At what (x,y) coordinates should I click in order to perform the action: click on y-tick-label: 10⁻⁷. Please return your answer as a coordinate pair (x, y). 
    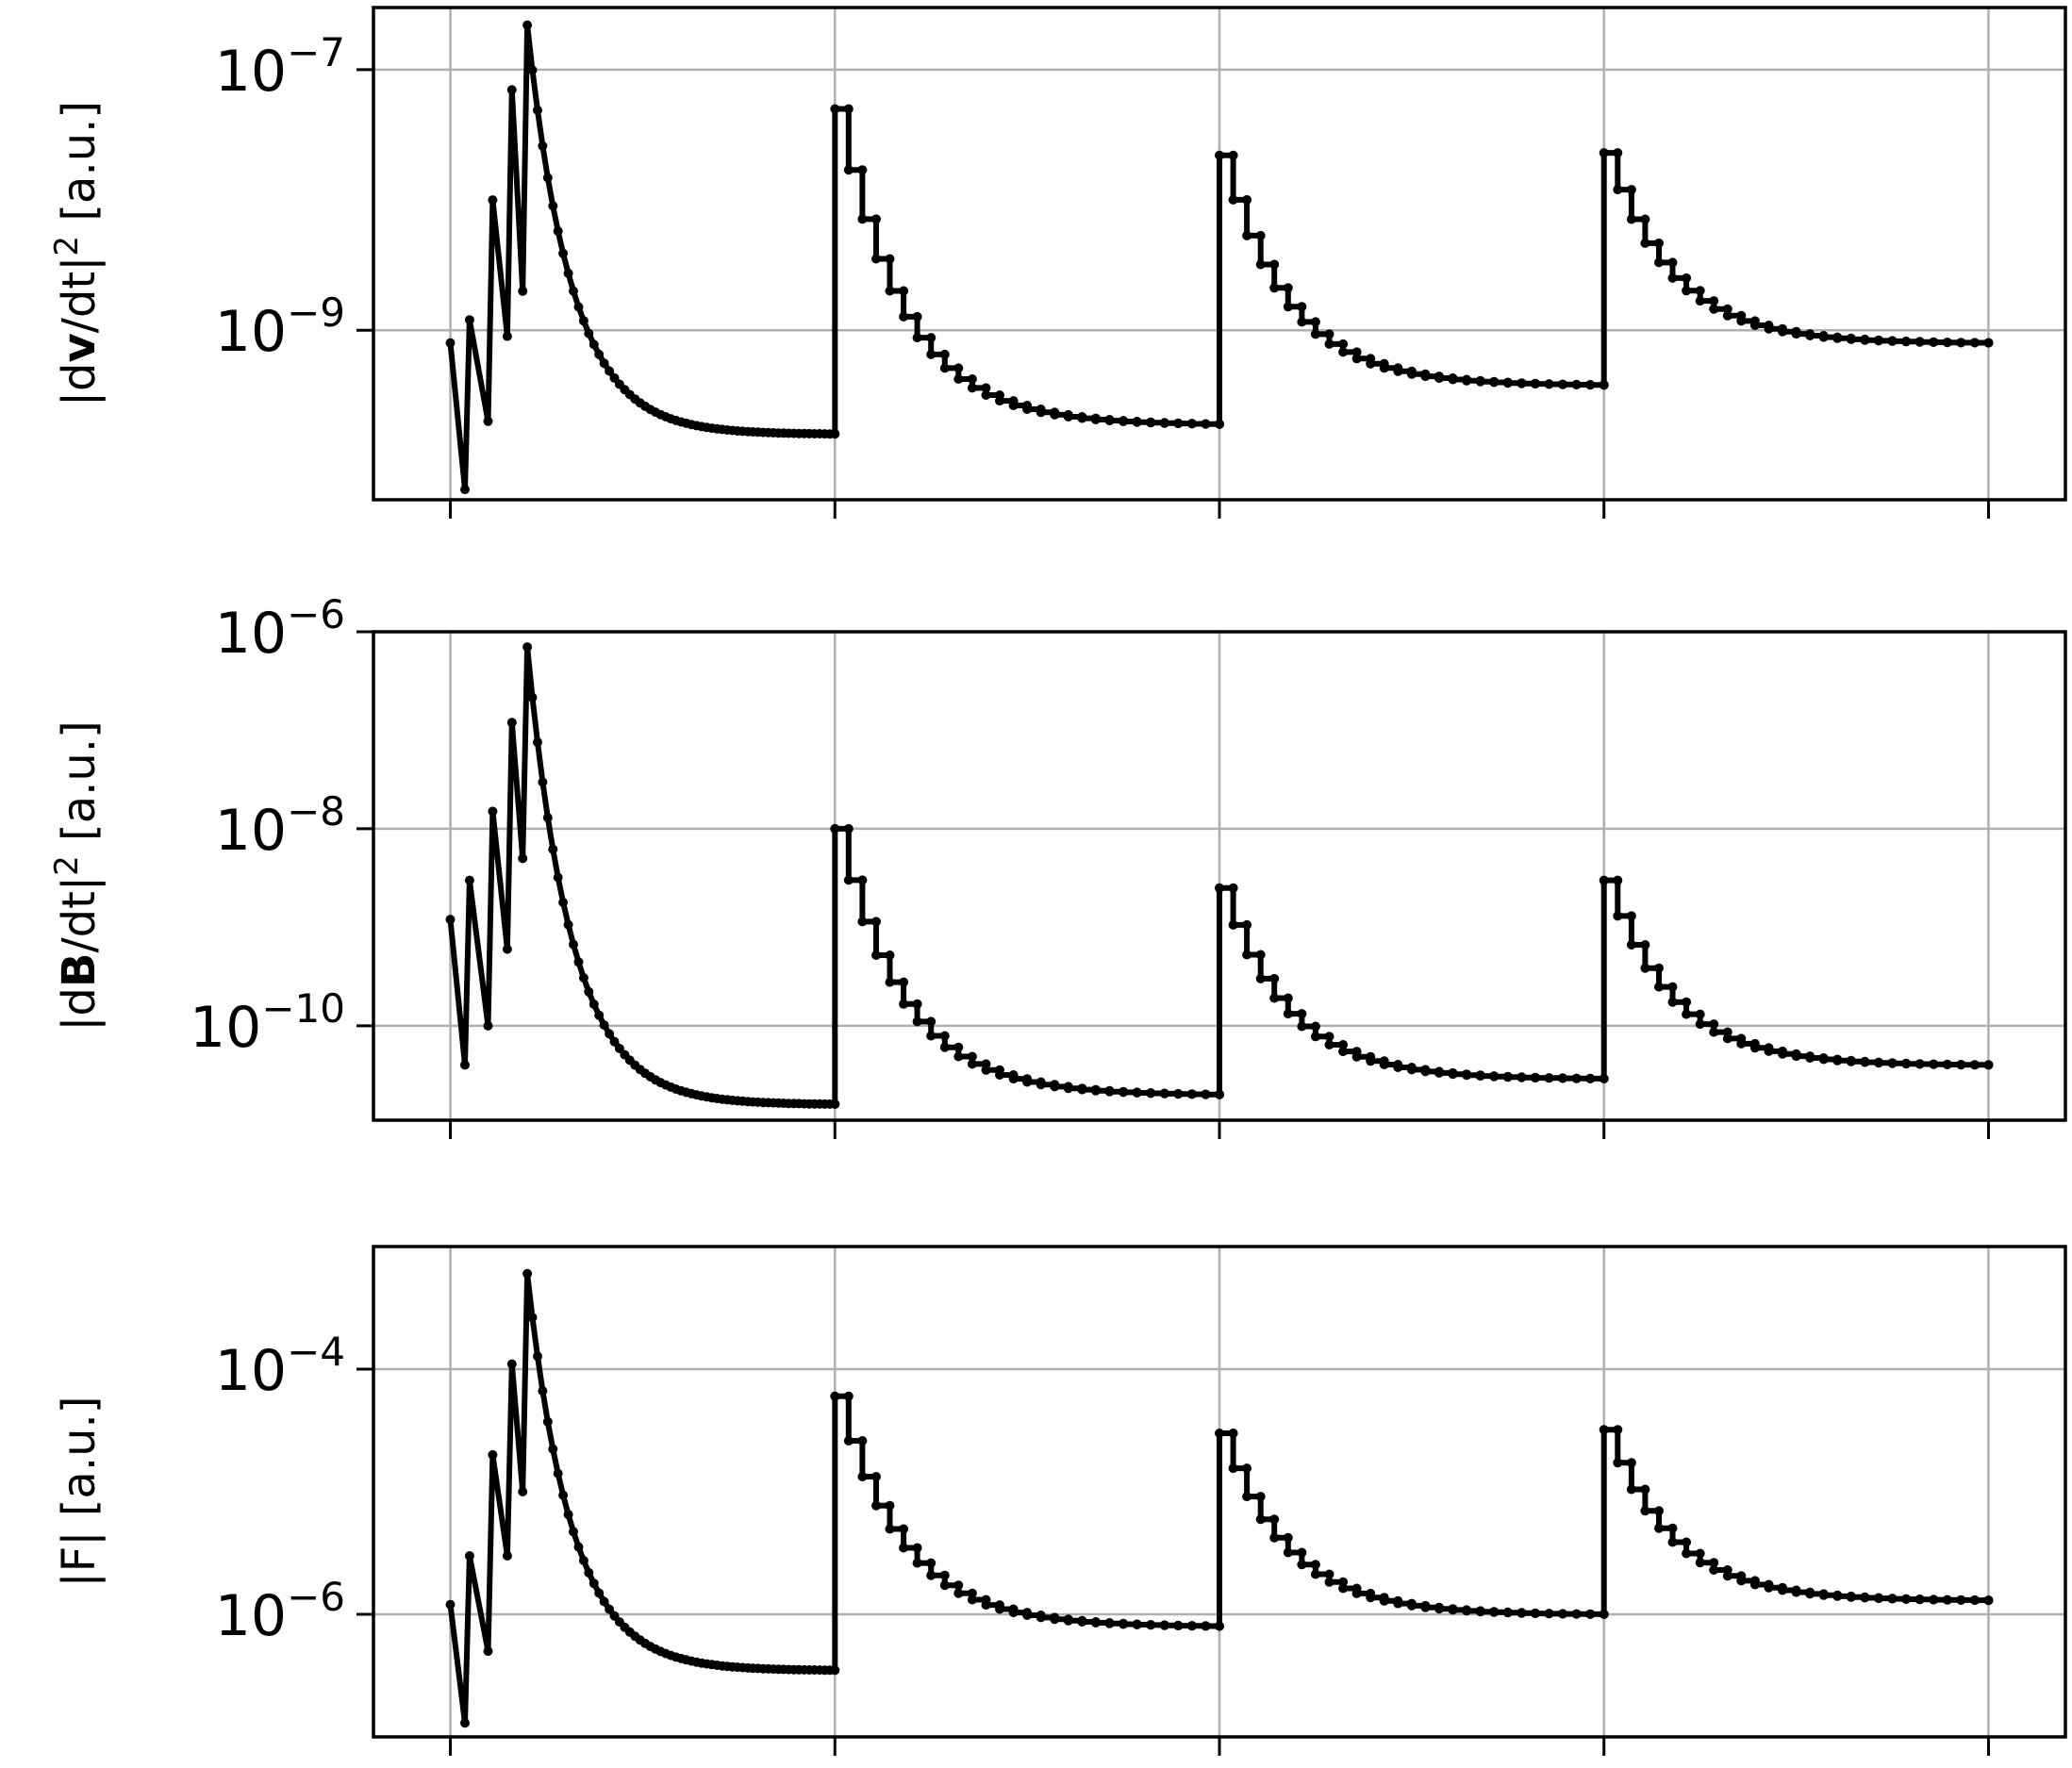
    Looking at the image, I should click on (280, 67).